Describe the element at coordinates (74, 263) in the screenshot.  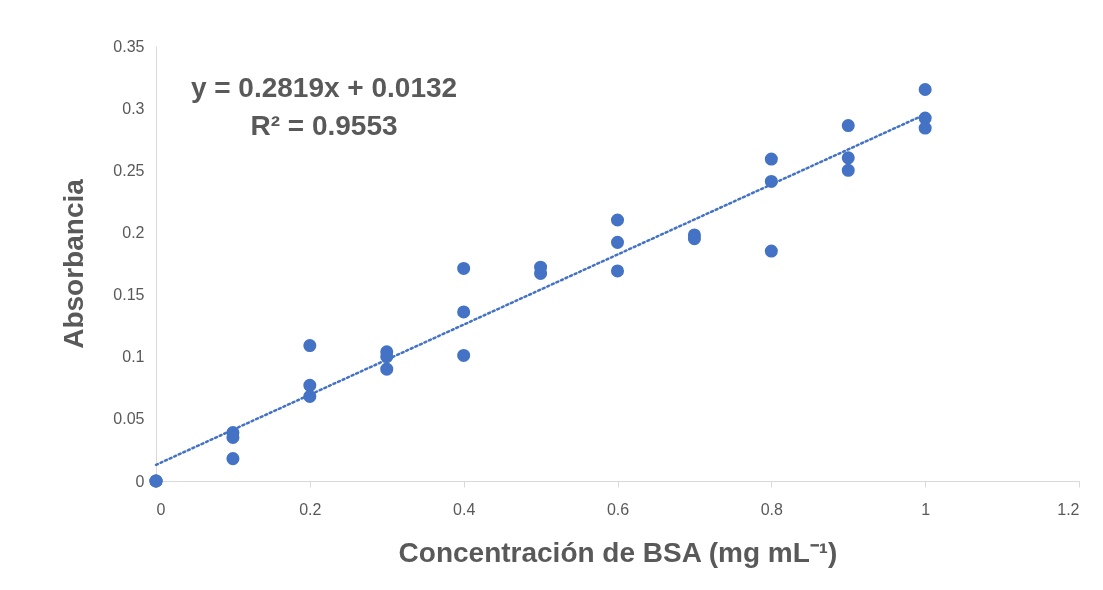
I see `y-axis-title: Absorbancia` at that location.